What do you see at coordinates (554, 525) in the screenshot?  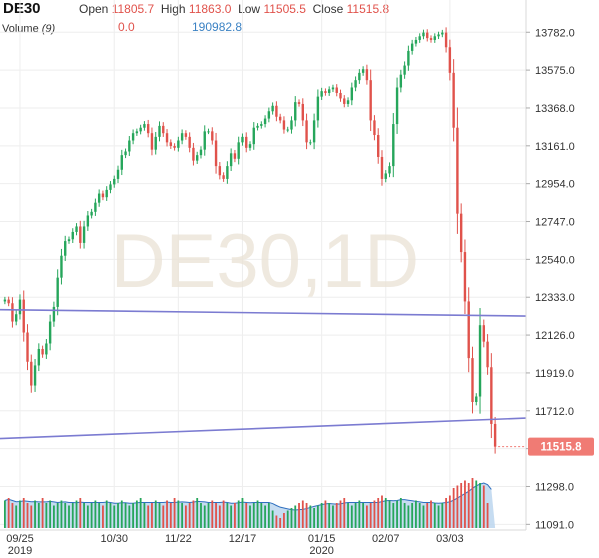 I see `price-tick-label: 11091.0` at bounding box center [554, 525].